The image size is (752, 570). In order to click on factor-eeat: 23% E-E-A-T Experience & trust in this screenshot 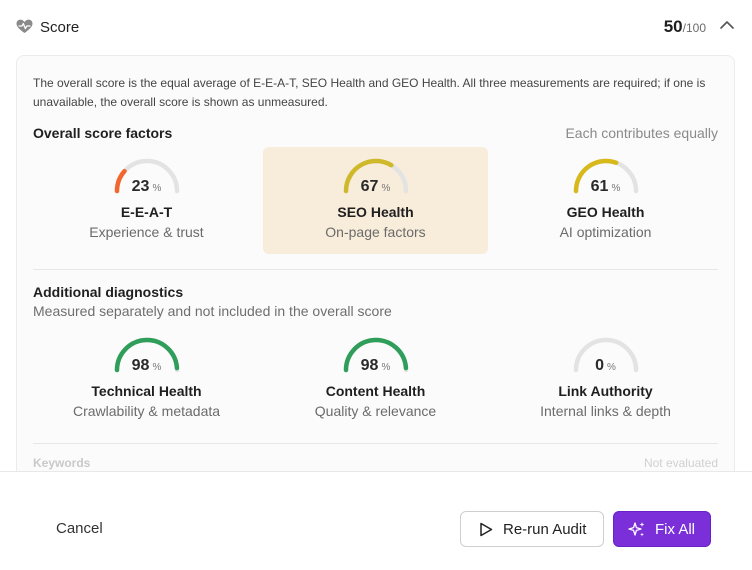, I will do `click(146, 200)`.